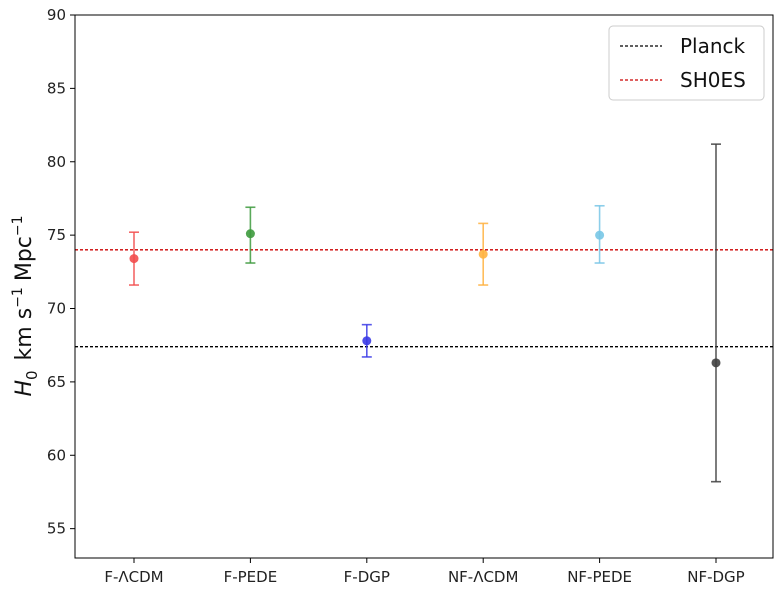 The height and width of the screenshot is (594, 782). I want to click on y-axis: 55 60 65 70 75 80 85 90, so click(61, 272).